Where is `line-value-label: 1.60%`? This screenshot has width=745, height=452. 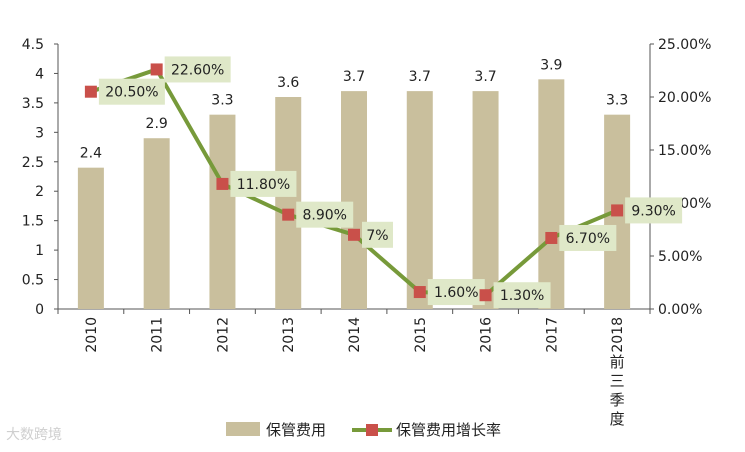
line-value-label: 1.60% is located at coordinates (456, 293).